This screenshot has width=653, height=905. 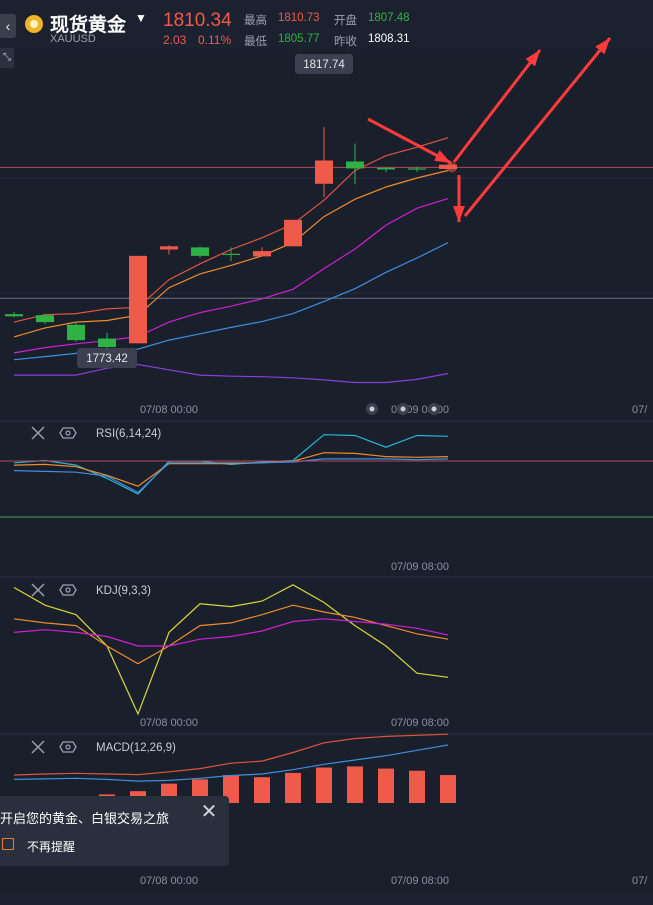 What do you see at coordinates (389, 39) in the screenshot?
I see `prev-close-value: 1808.31` at bounding box center [389, 39].